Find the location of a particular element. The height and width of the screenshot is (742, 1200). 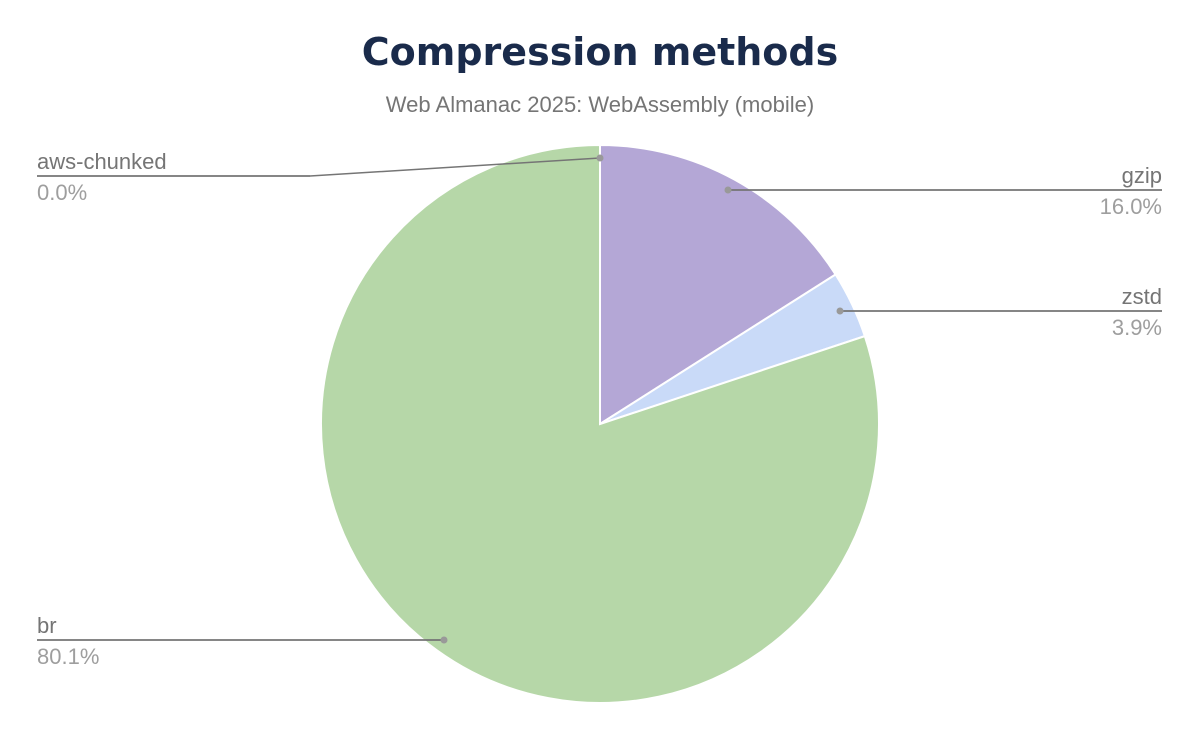

slice-percent: 80.1% is located at coordinates (68, 656).